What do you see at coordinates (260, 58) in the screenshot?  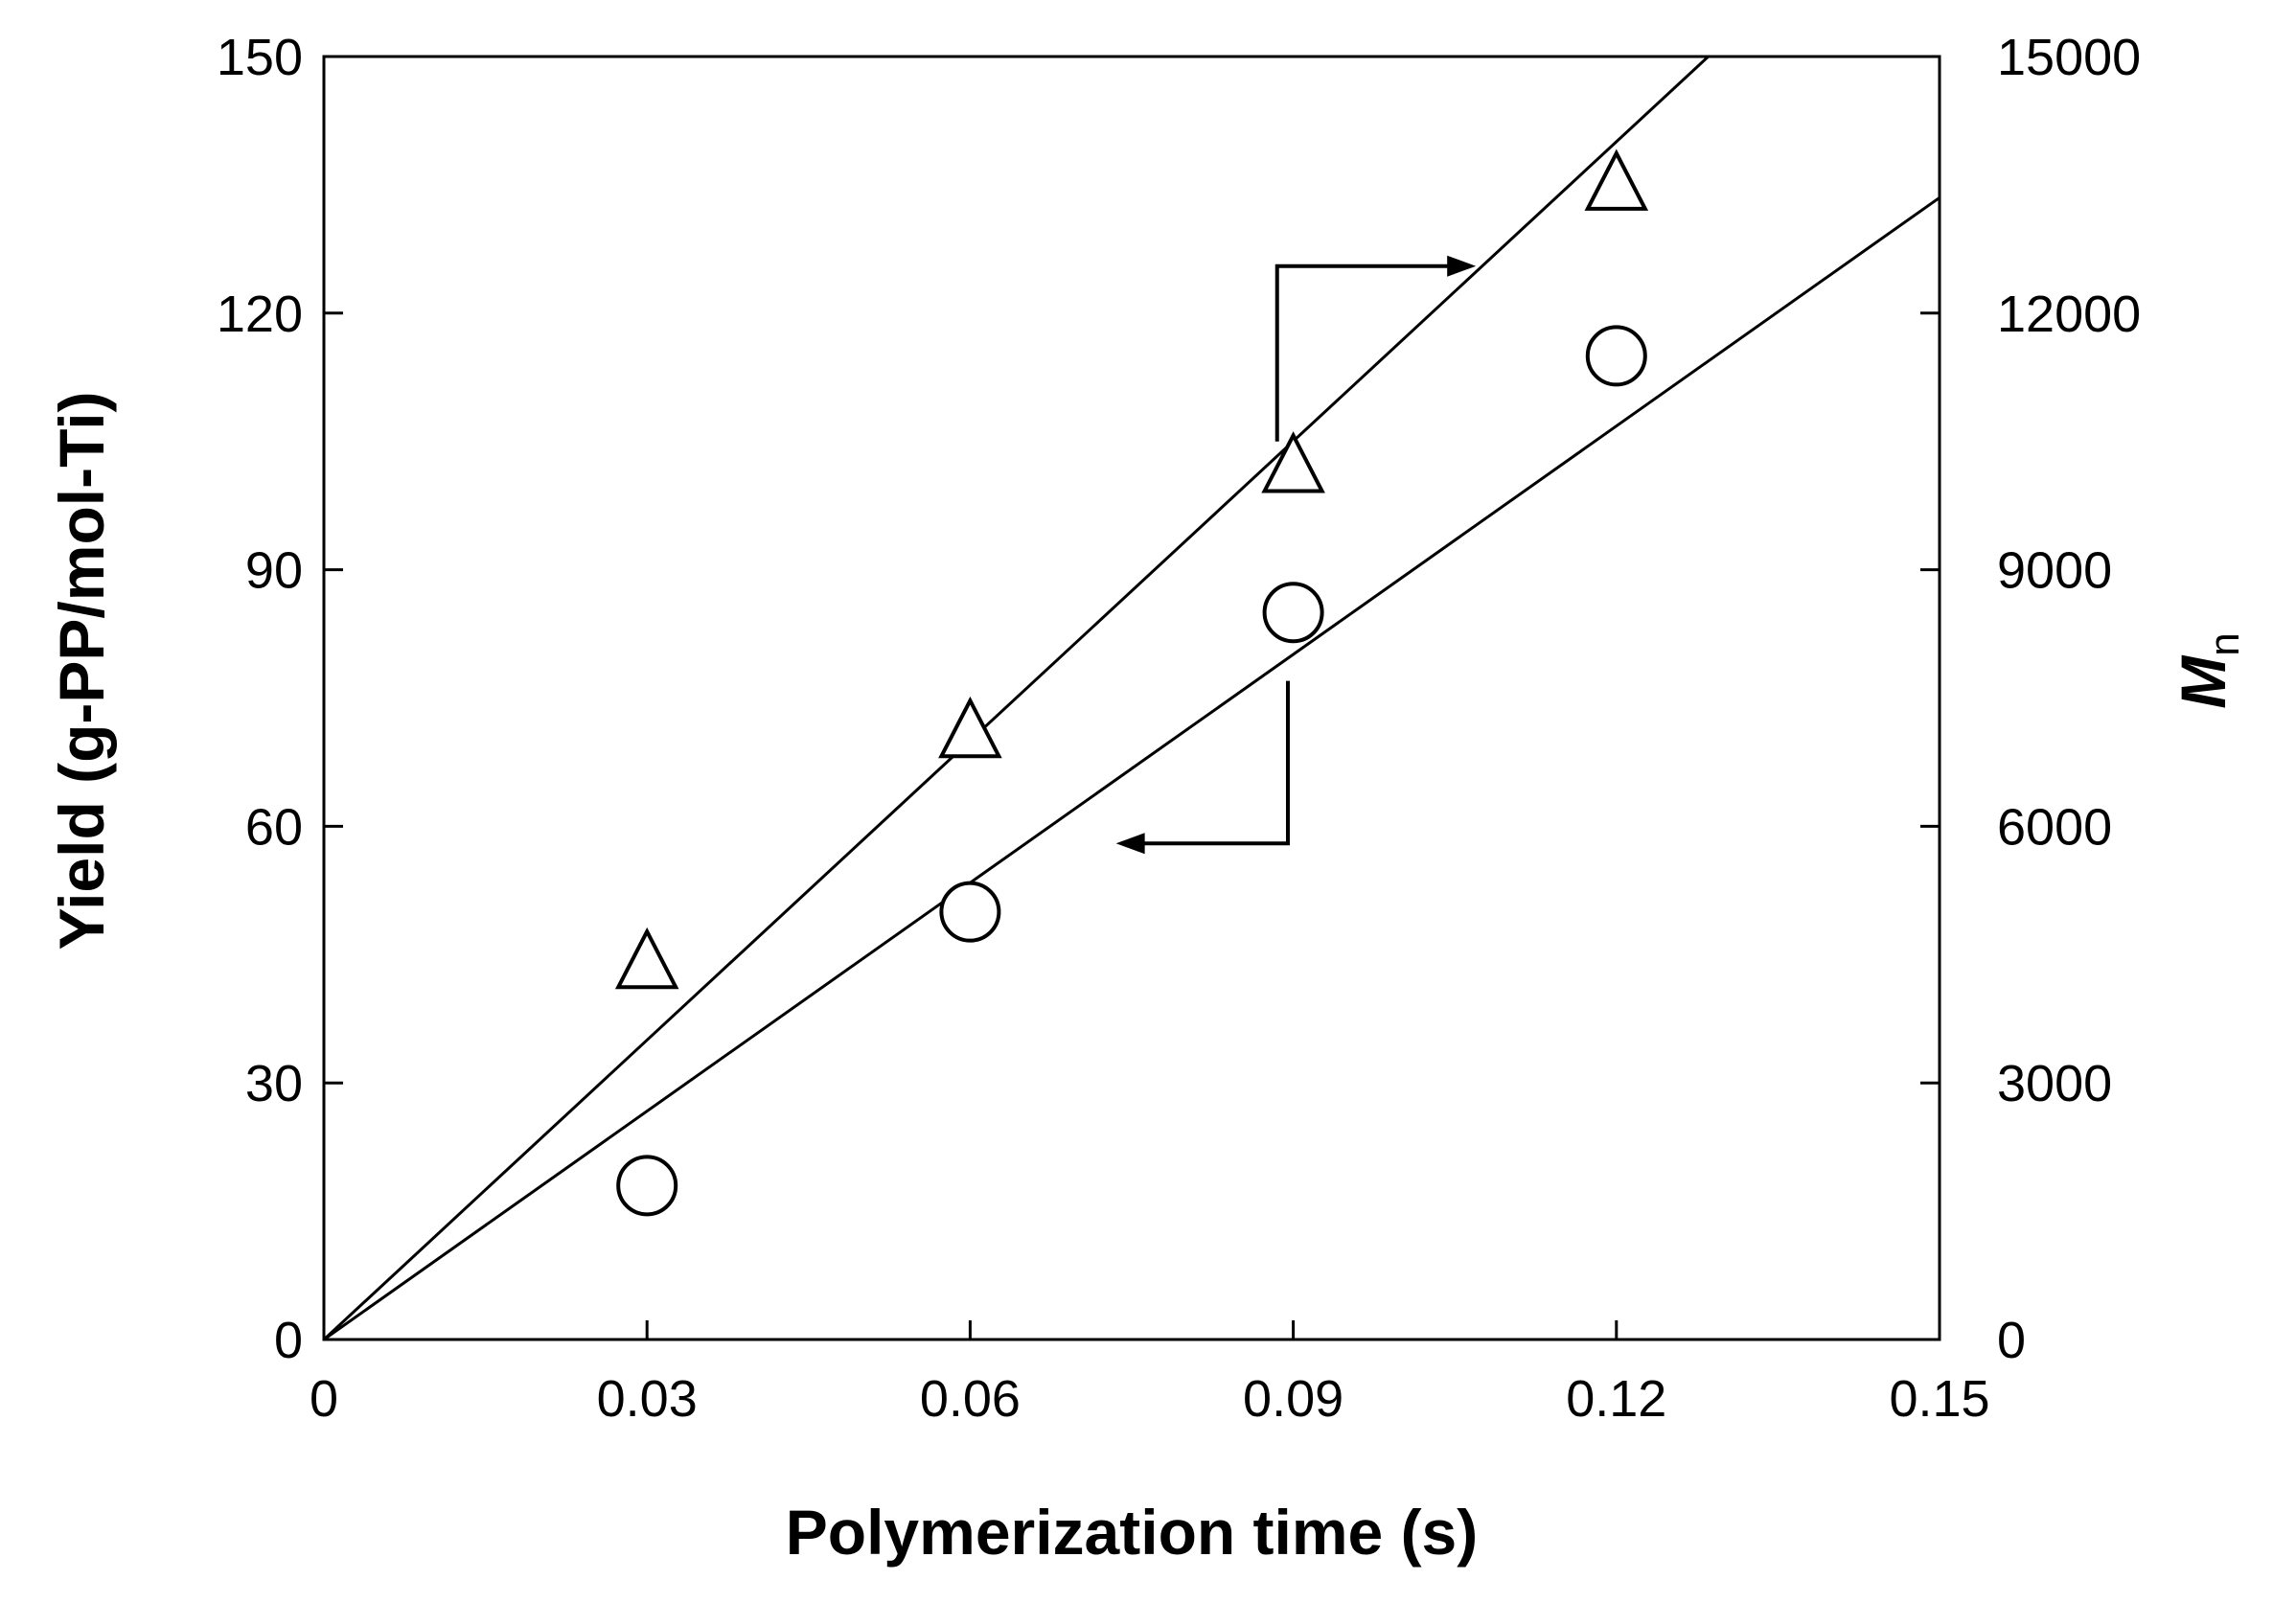 I see `y-tick-label: 150` at bounding box center [260, 58].